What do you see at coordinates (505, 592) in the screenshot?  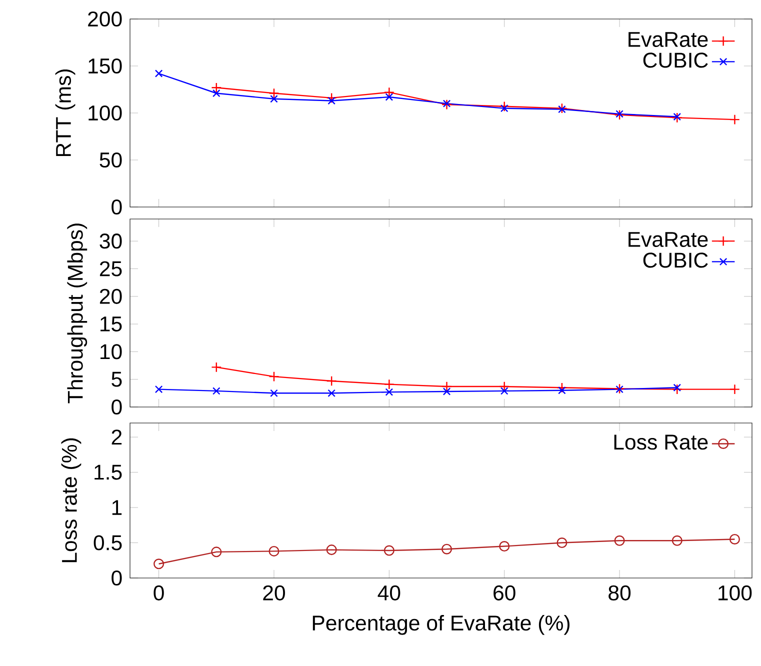 I see `x-tick-label: 60` at bounding box center [505, 592].